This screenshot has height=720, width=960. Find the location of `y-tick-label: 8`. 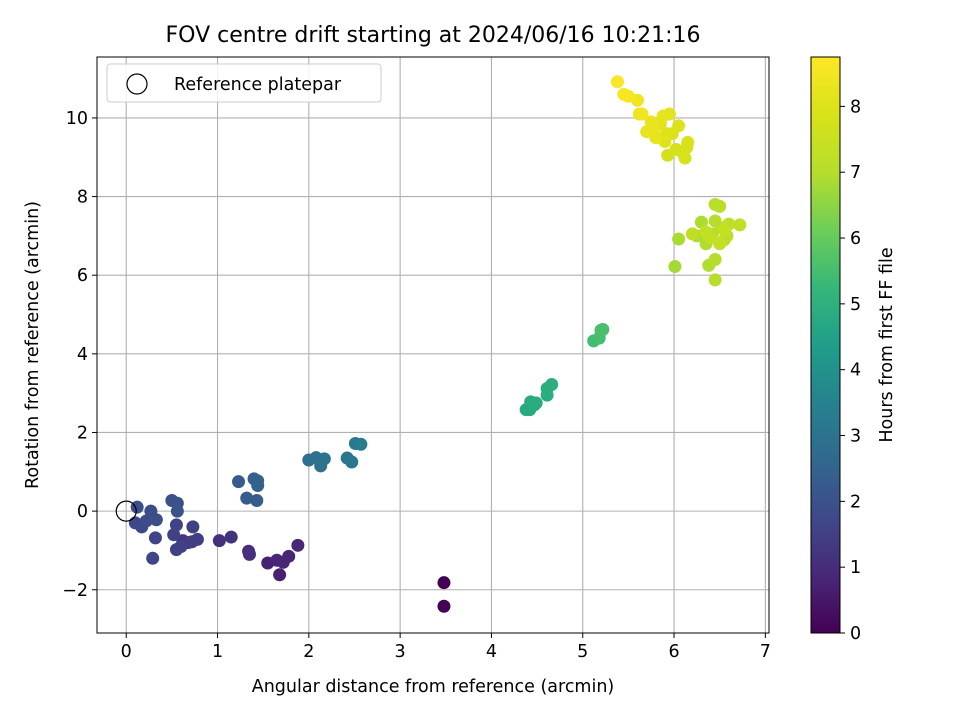

y-tick-label: 8 is located at coordinates (82, 198).